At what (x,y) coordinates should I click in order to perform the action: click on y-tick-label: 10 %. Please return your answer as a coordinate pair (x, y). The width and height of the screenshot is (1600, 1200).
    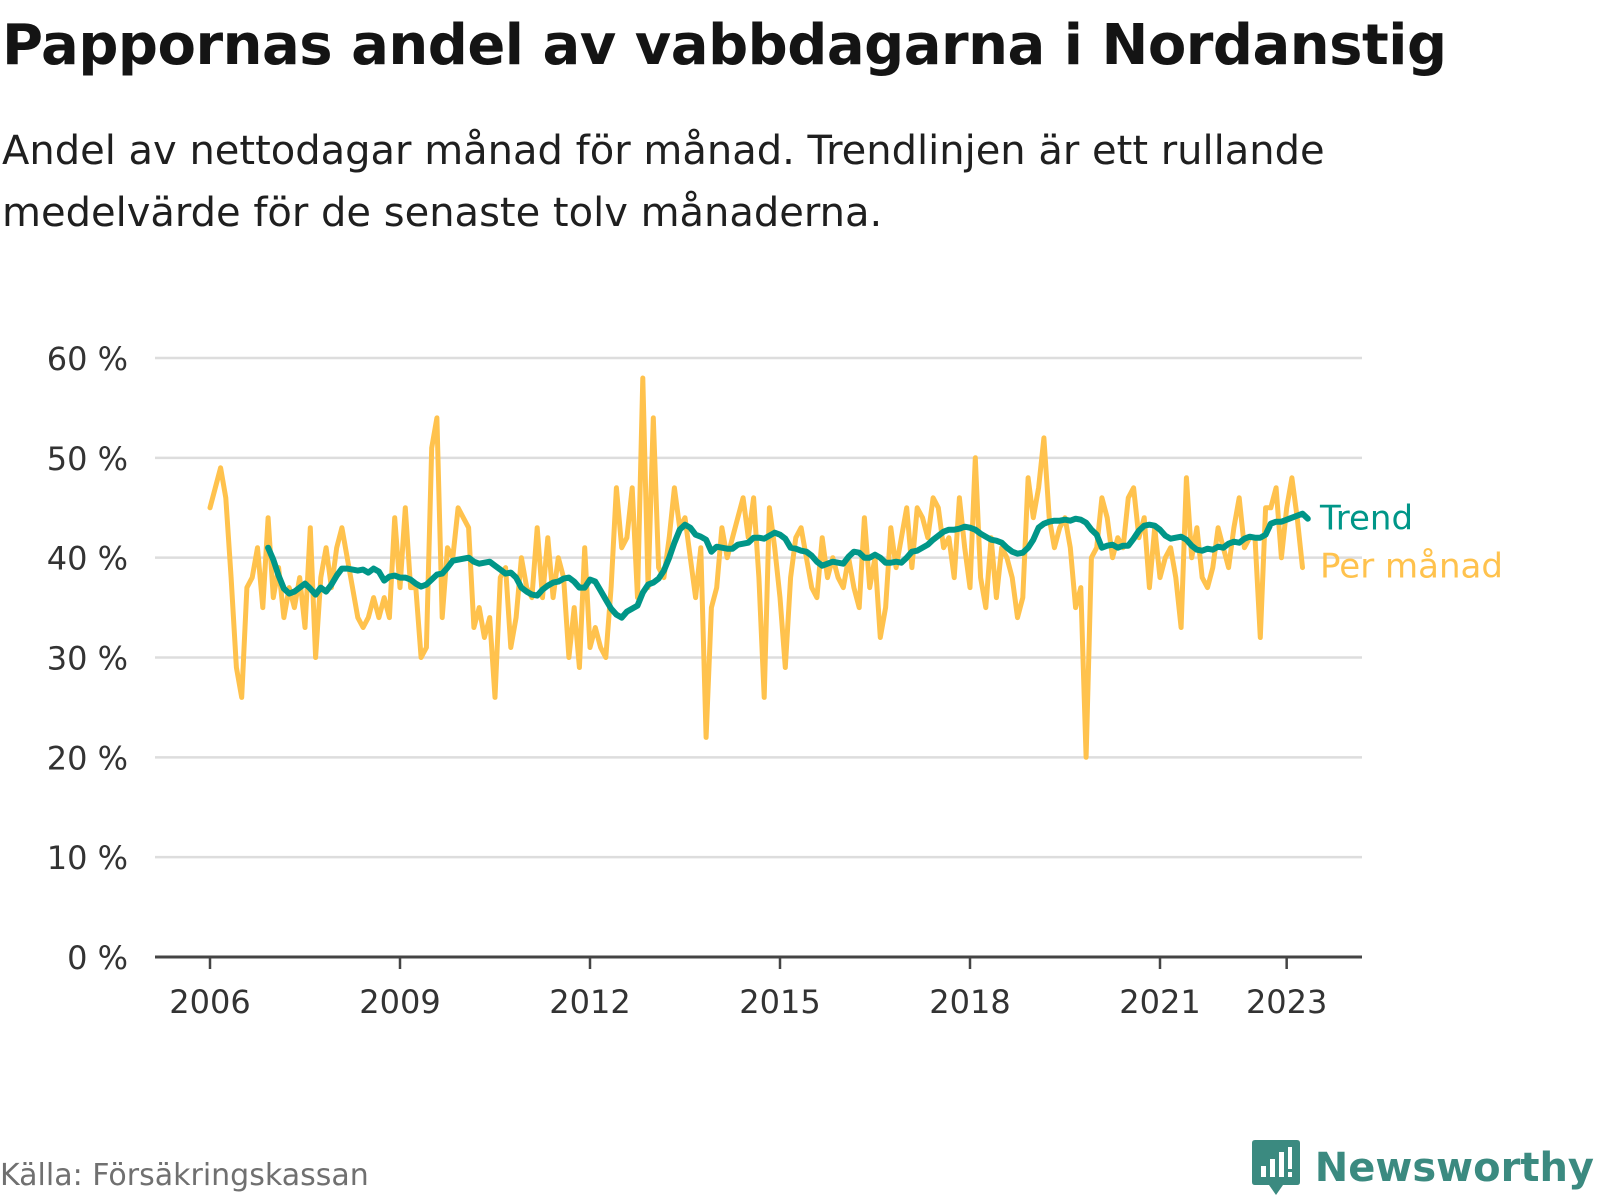
    Looking at the image, I should click on (87, 858).